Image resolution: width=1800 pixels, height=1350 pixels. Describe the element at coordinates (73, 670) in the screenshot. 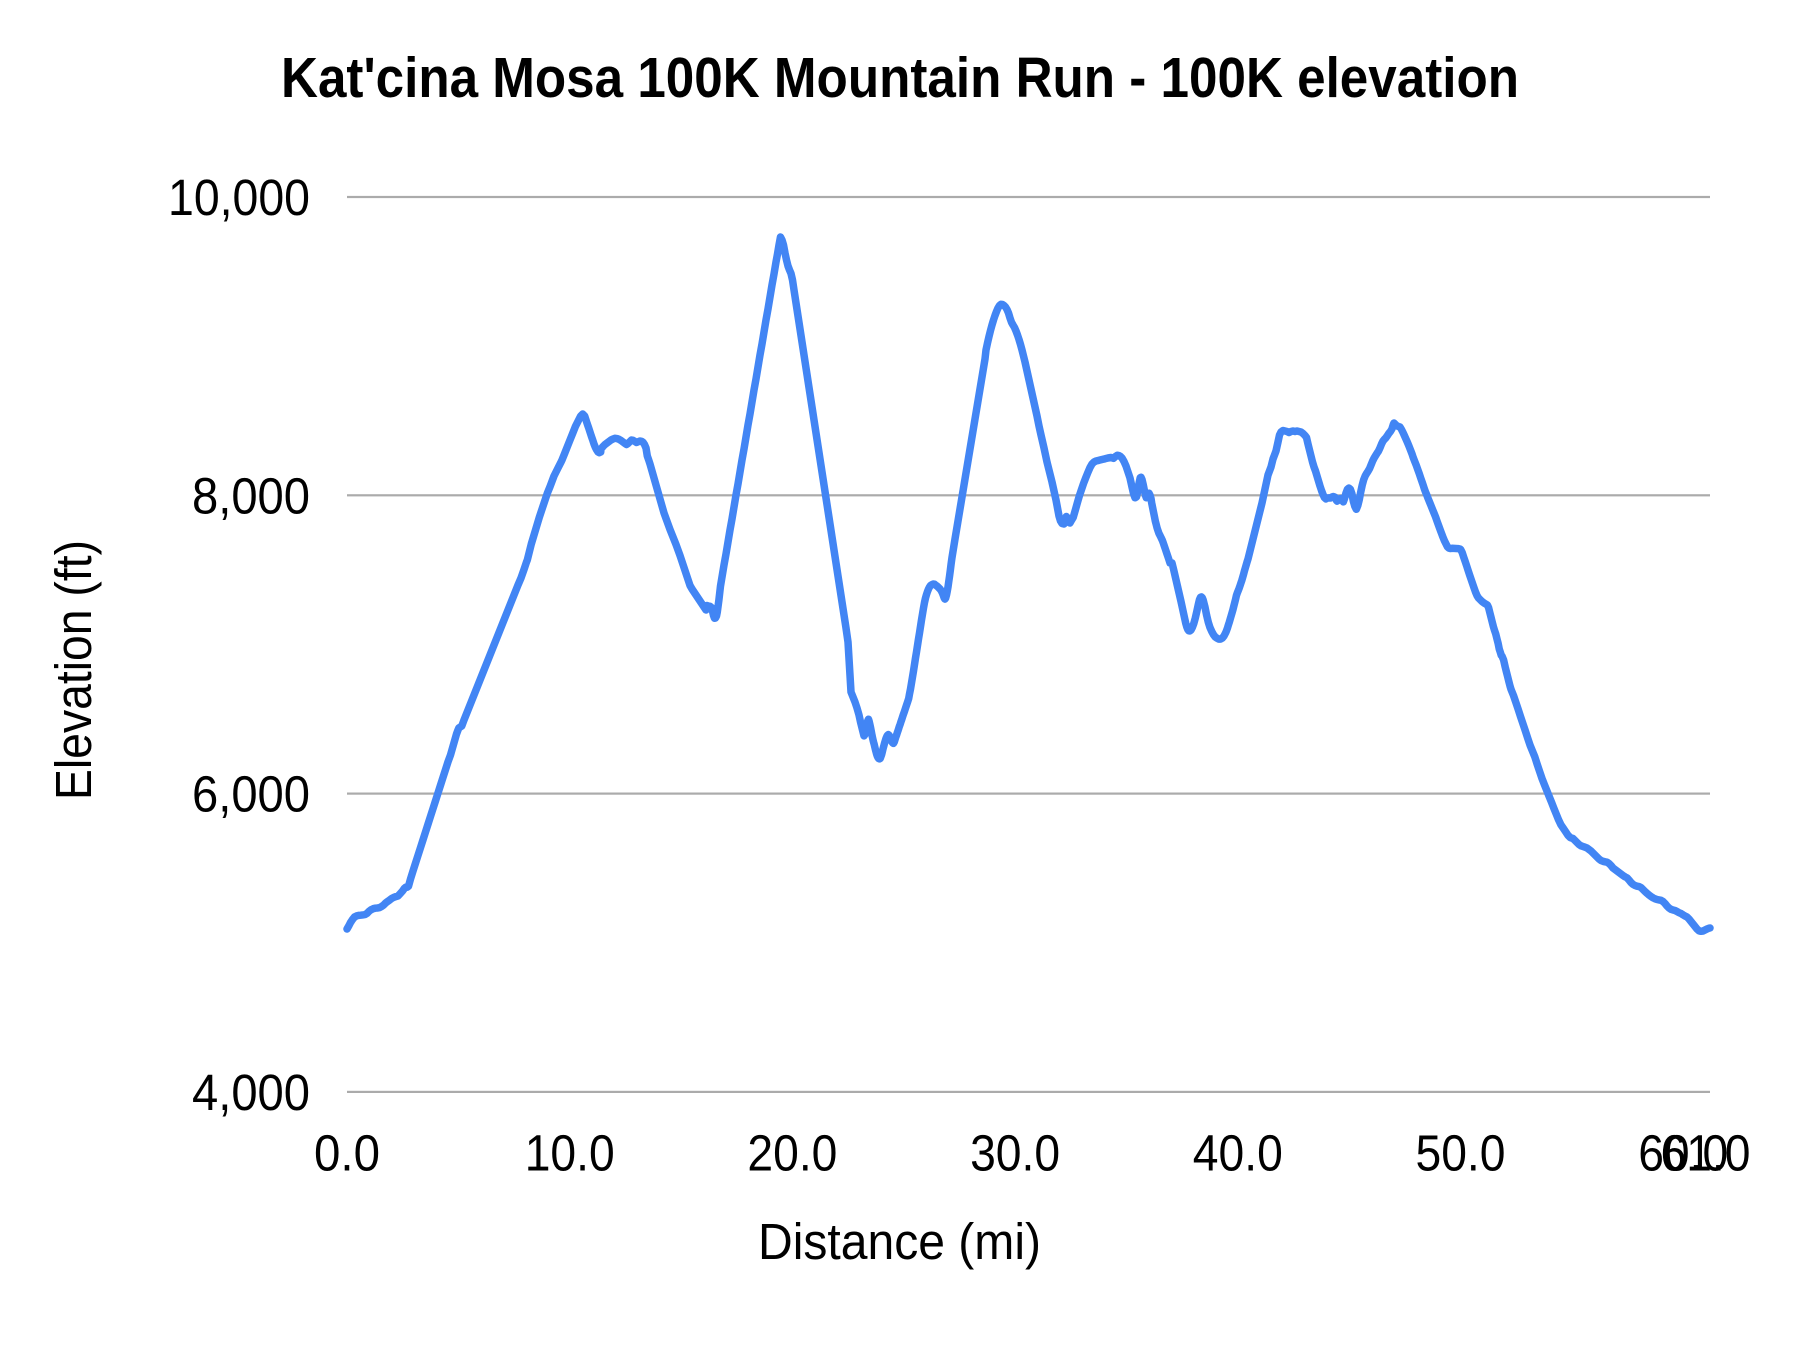

I see `svg-text: Elevation (ft)` at that location.